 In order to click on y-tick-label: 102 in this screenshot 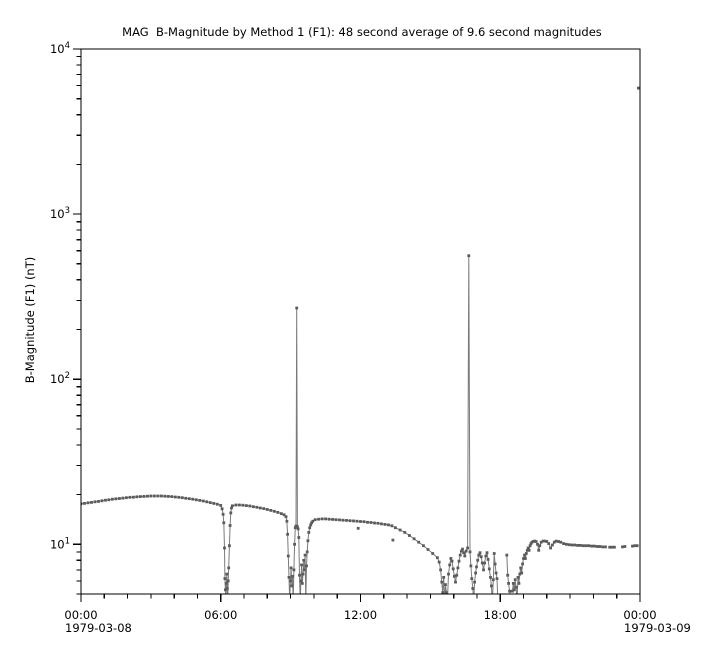, I will do `click(60, 378)`.